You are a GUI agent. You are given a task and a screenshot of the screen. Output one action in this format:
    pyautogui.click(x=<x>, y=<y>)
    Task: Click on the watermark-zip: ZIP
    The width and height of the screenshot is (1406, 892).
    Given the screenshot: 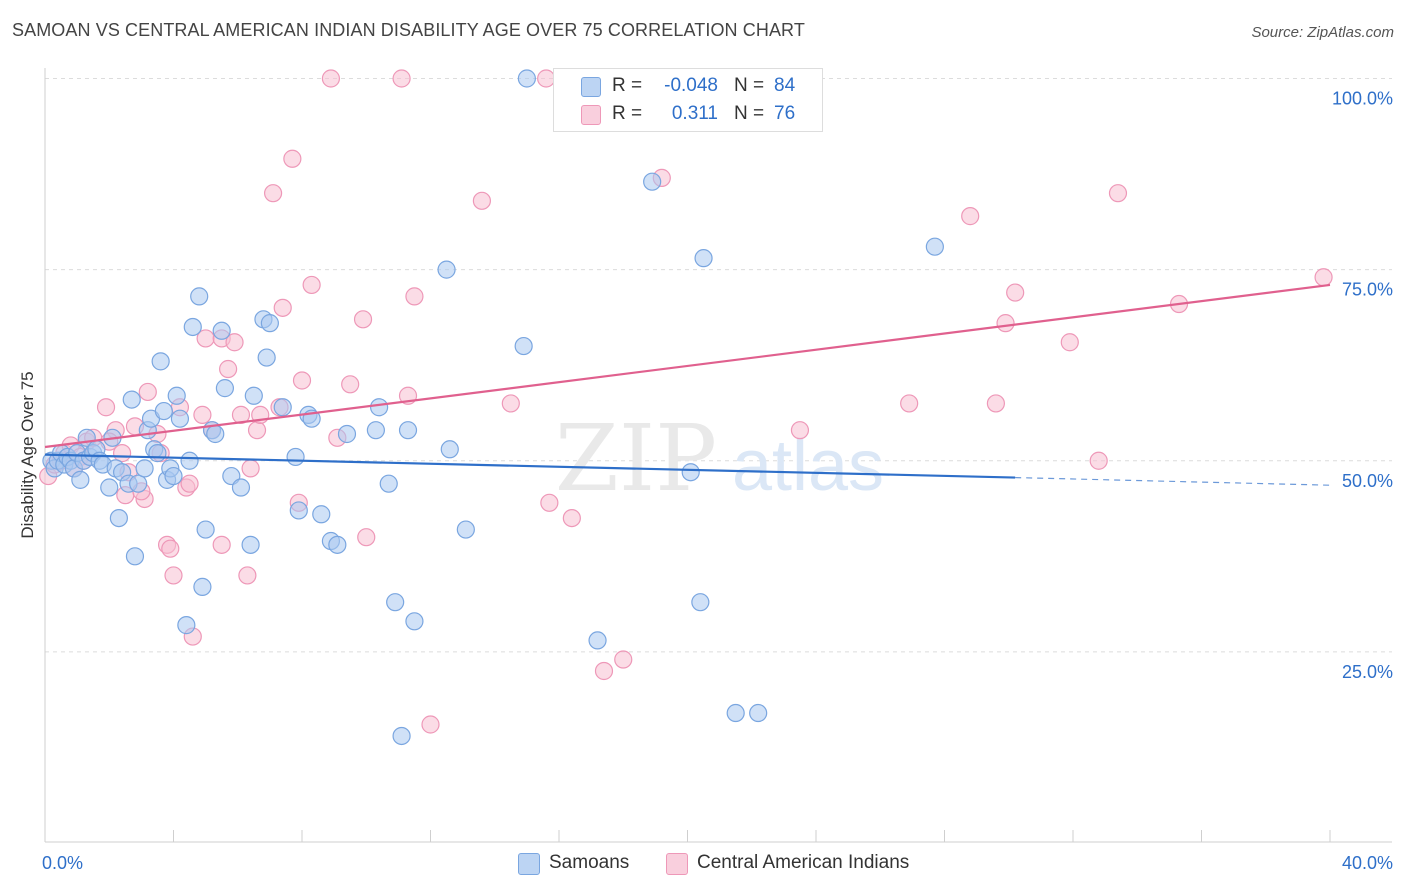 What is the action you would take?
    pyautogui.click(x=636, y=458)
    